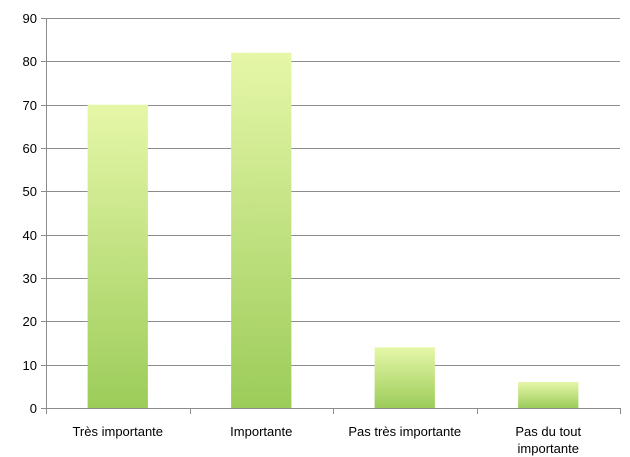  Describe the element at coordinates (33, 408) in the screenshot. I see `y-tick-label-0: 0` at that location.